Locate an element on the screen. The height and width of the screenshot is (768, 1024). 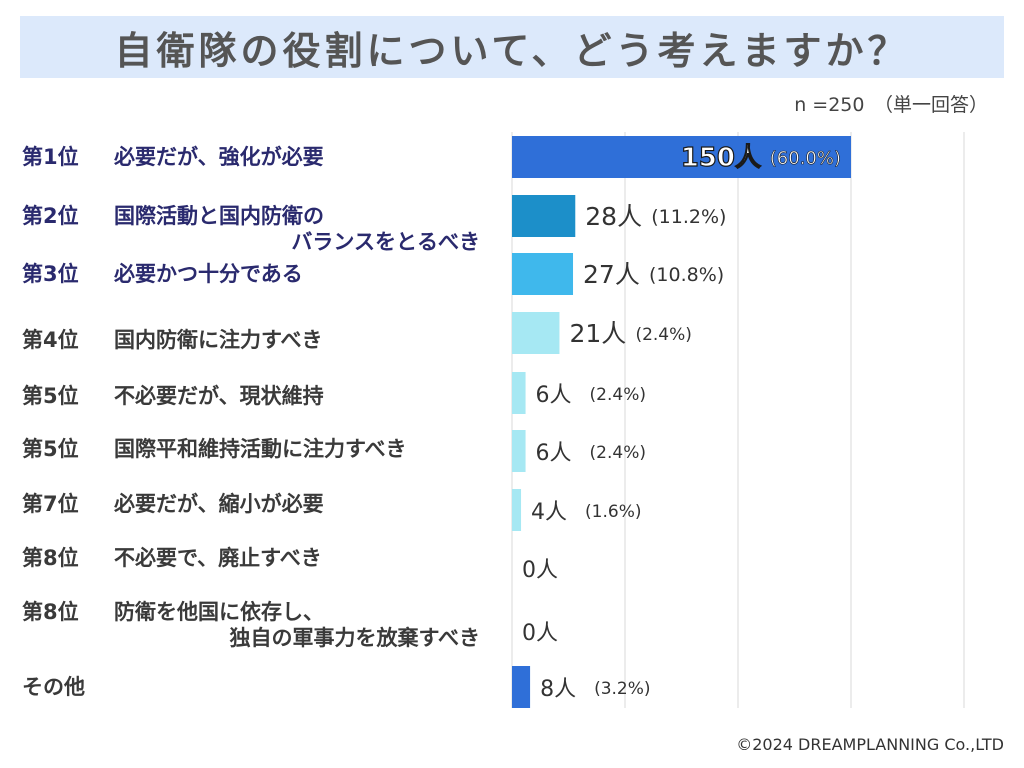
category-text-line2: 独自の軍事力を放棄すべき is located at coordinates (354, 638).